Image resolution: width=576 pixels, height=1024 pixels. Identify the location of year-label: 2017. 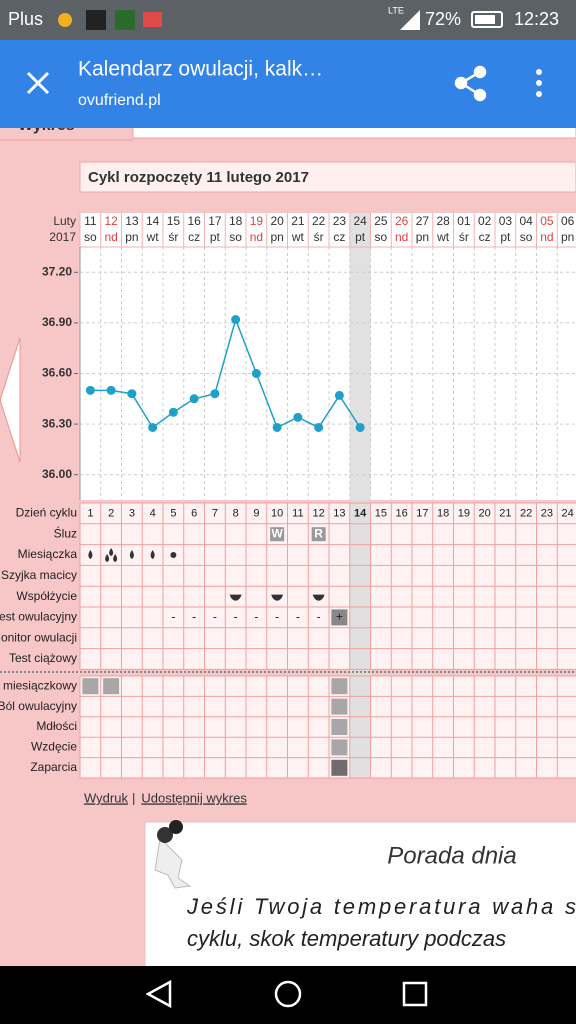
(62, 237).